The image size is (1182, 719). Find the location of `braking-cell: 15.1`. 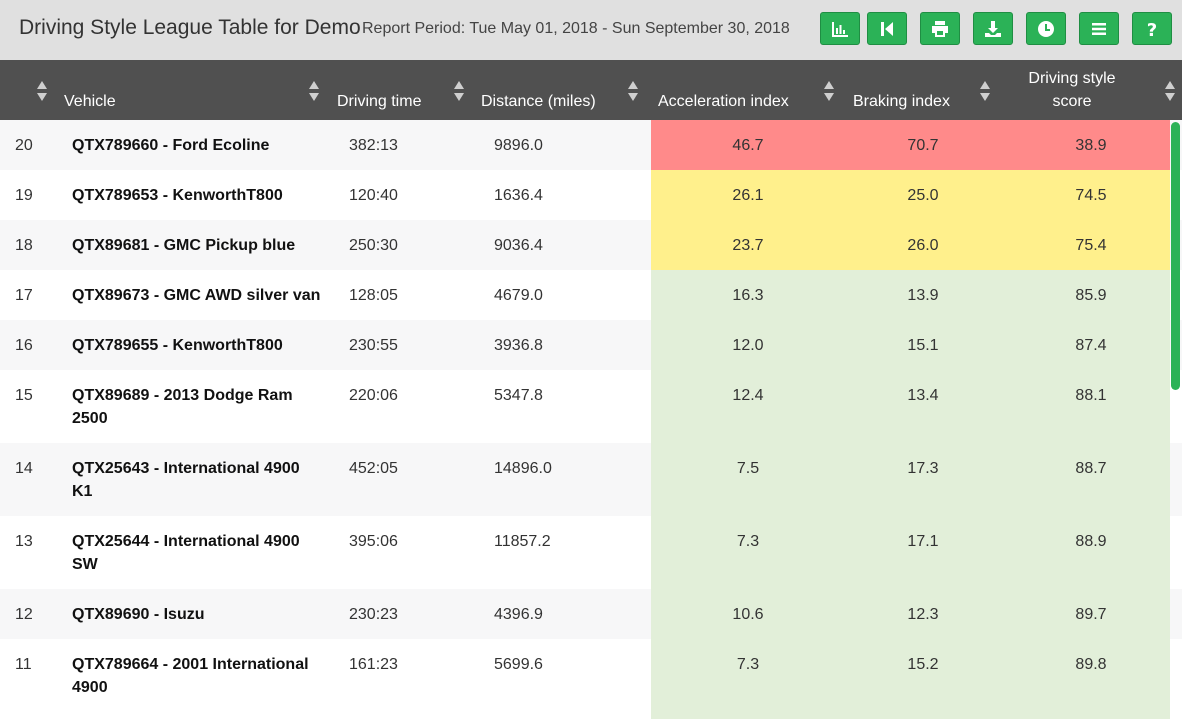

braking-cell: 15.1 is located at coordinates (923, 345).